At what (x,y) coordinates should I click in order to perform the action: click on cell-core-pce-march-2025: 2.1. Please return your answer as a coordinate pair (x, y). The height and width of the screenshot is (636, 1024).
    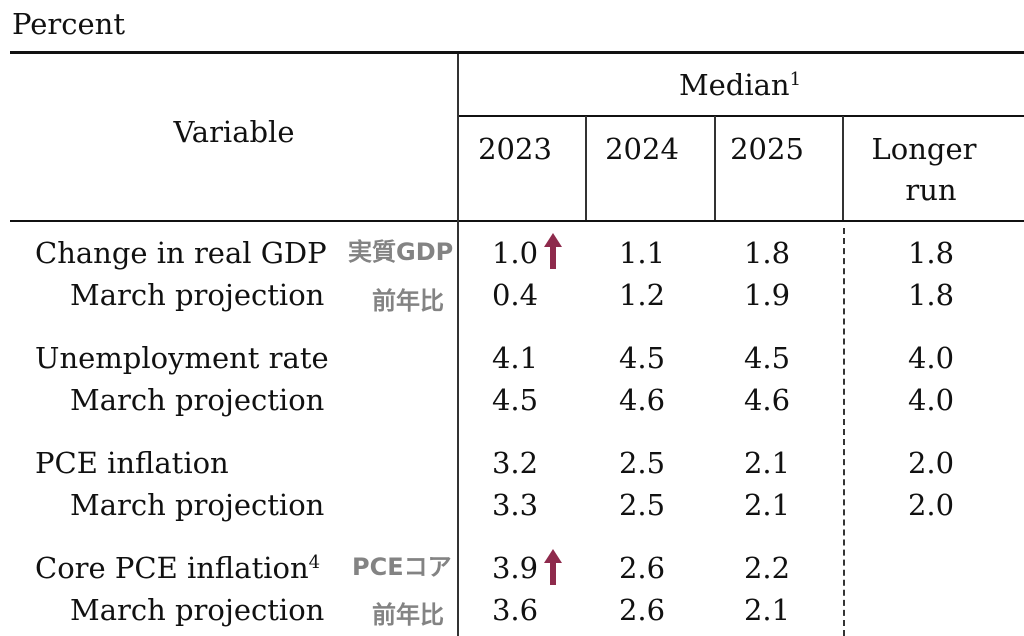
    Looking at the image, I should click on (767, 610).